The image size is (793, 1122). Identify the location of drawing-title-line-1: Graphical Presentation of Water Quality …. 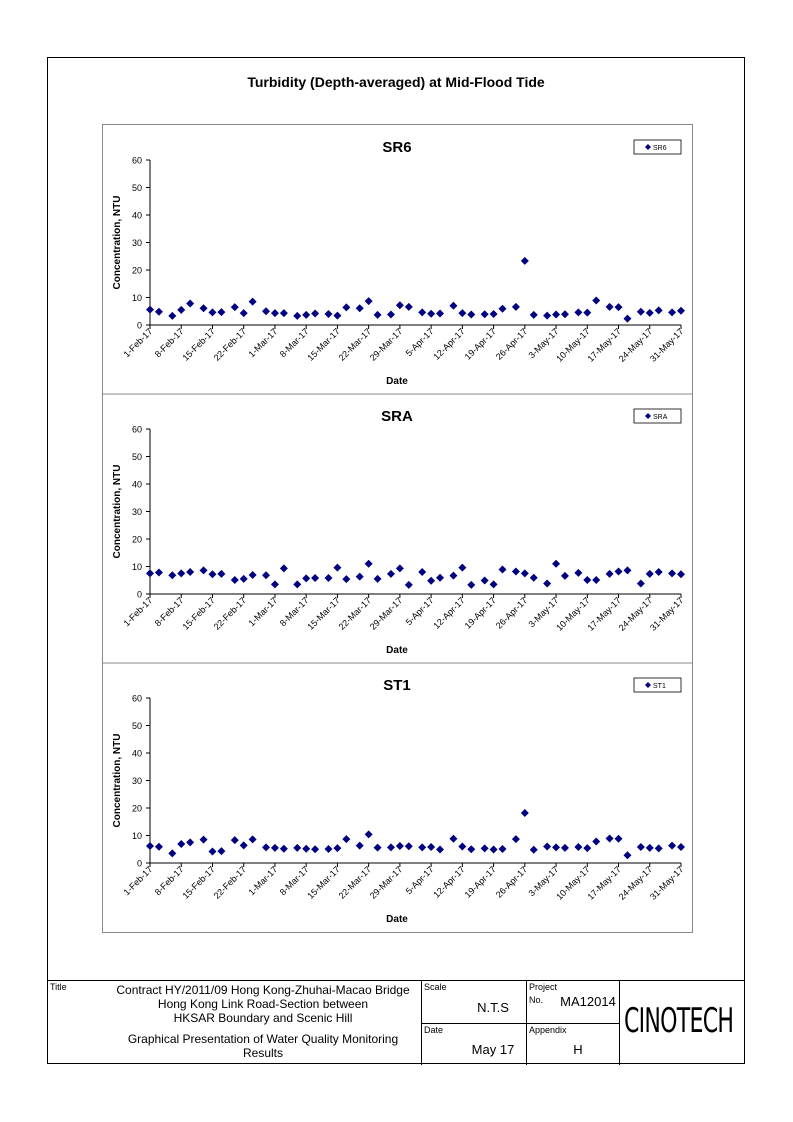
(263, 1039).